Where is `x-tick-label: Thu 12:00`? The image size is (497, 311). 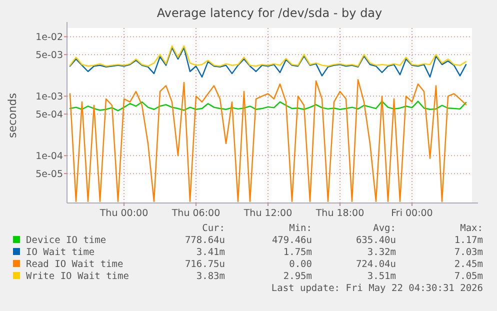
x-tick-label: Thu 12:00 is located at coordinates (267, 213).